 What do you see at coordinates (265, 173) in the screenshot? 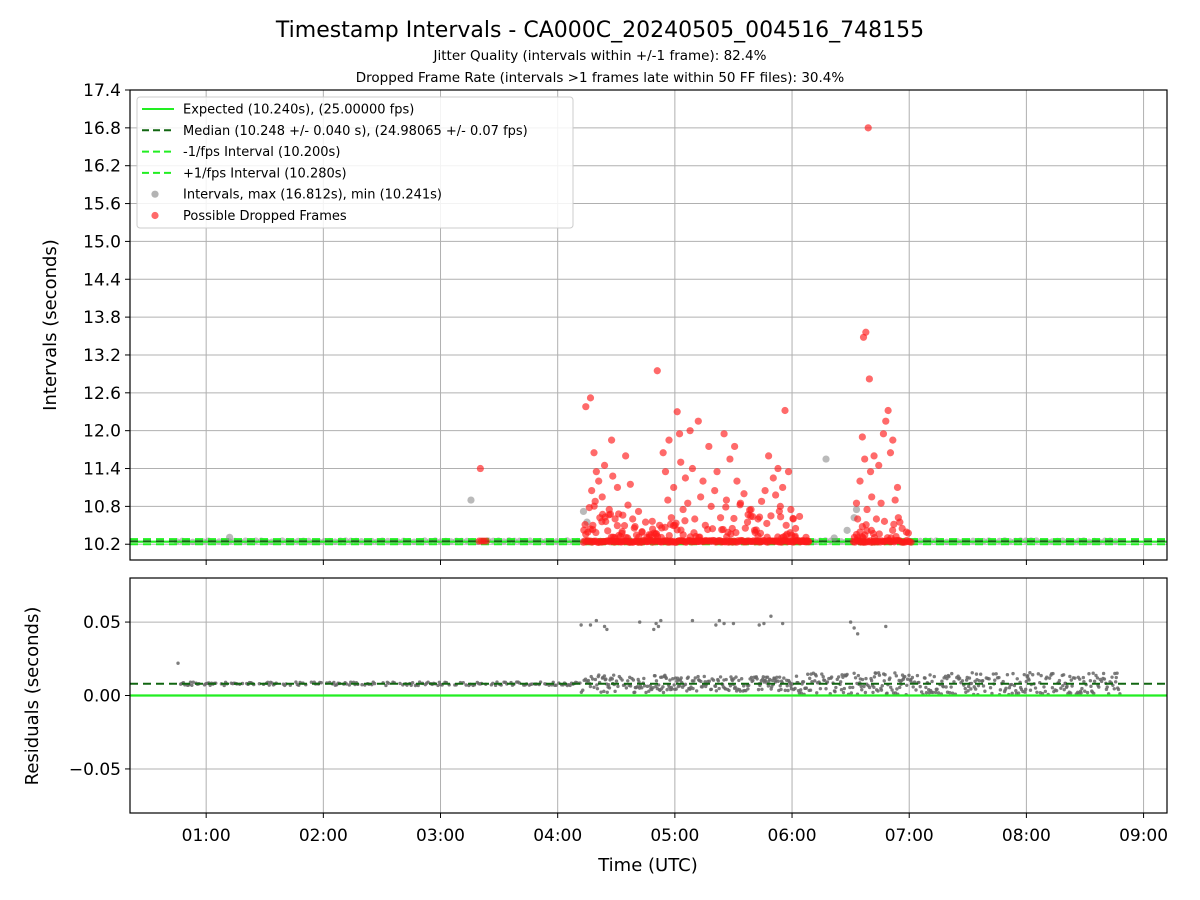
I see `legend-entry-label: +1/fps Interval (10.280s)` at bounding box center [265, 173].